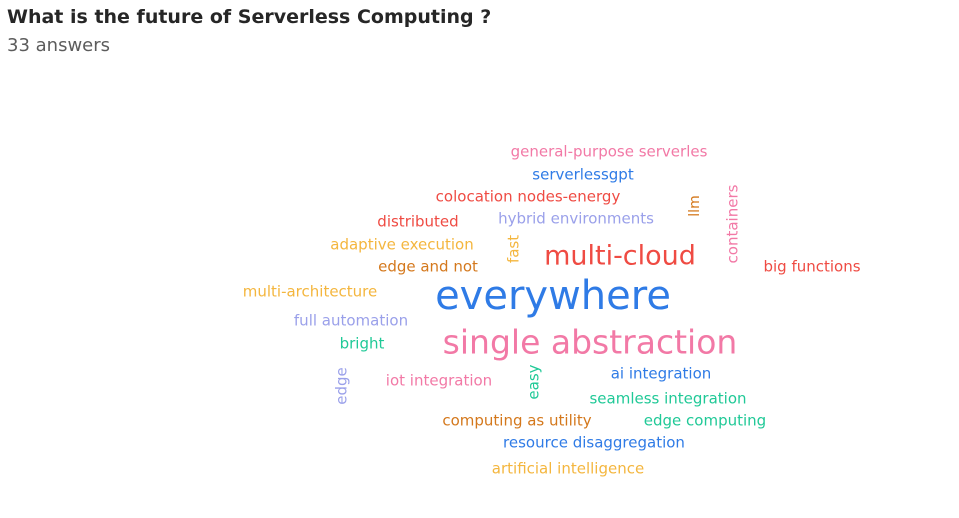  Describe the element at coordinates (418, 221) in the screenshot. I see `cloud-word: distributed` at that location.